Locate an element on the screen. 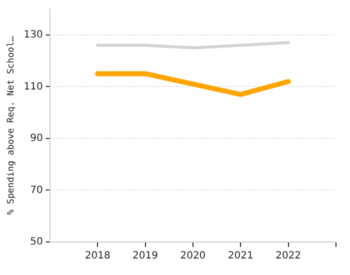 The image size is (350, 275). x-tick-label: 2020 is located at coordinates (193, 256).